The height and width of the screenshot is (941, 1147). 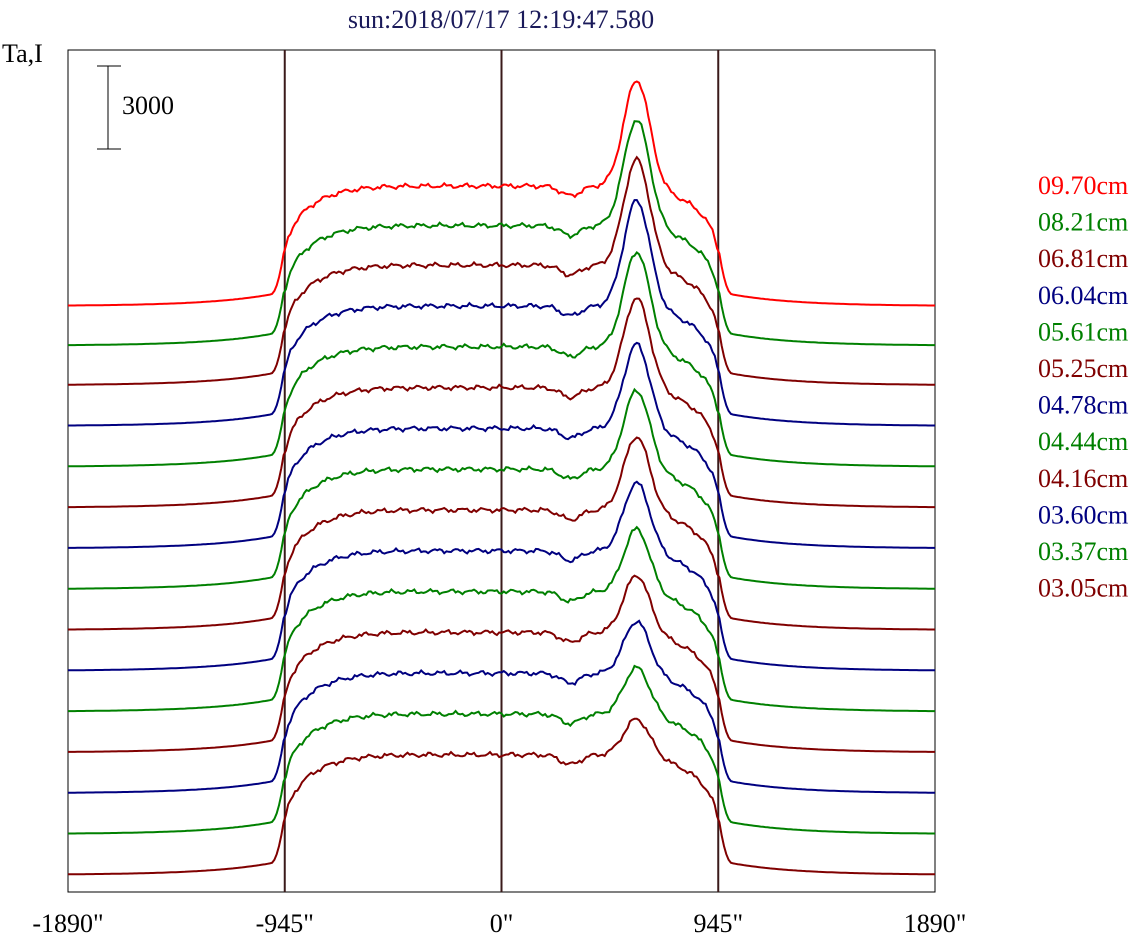 What do you see at coordinates (1083, 514) in the screenshot?
I see `legend-item-9: 03.60cm` at bounding box center [1083, 514].